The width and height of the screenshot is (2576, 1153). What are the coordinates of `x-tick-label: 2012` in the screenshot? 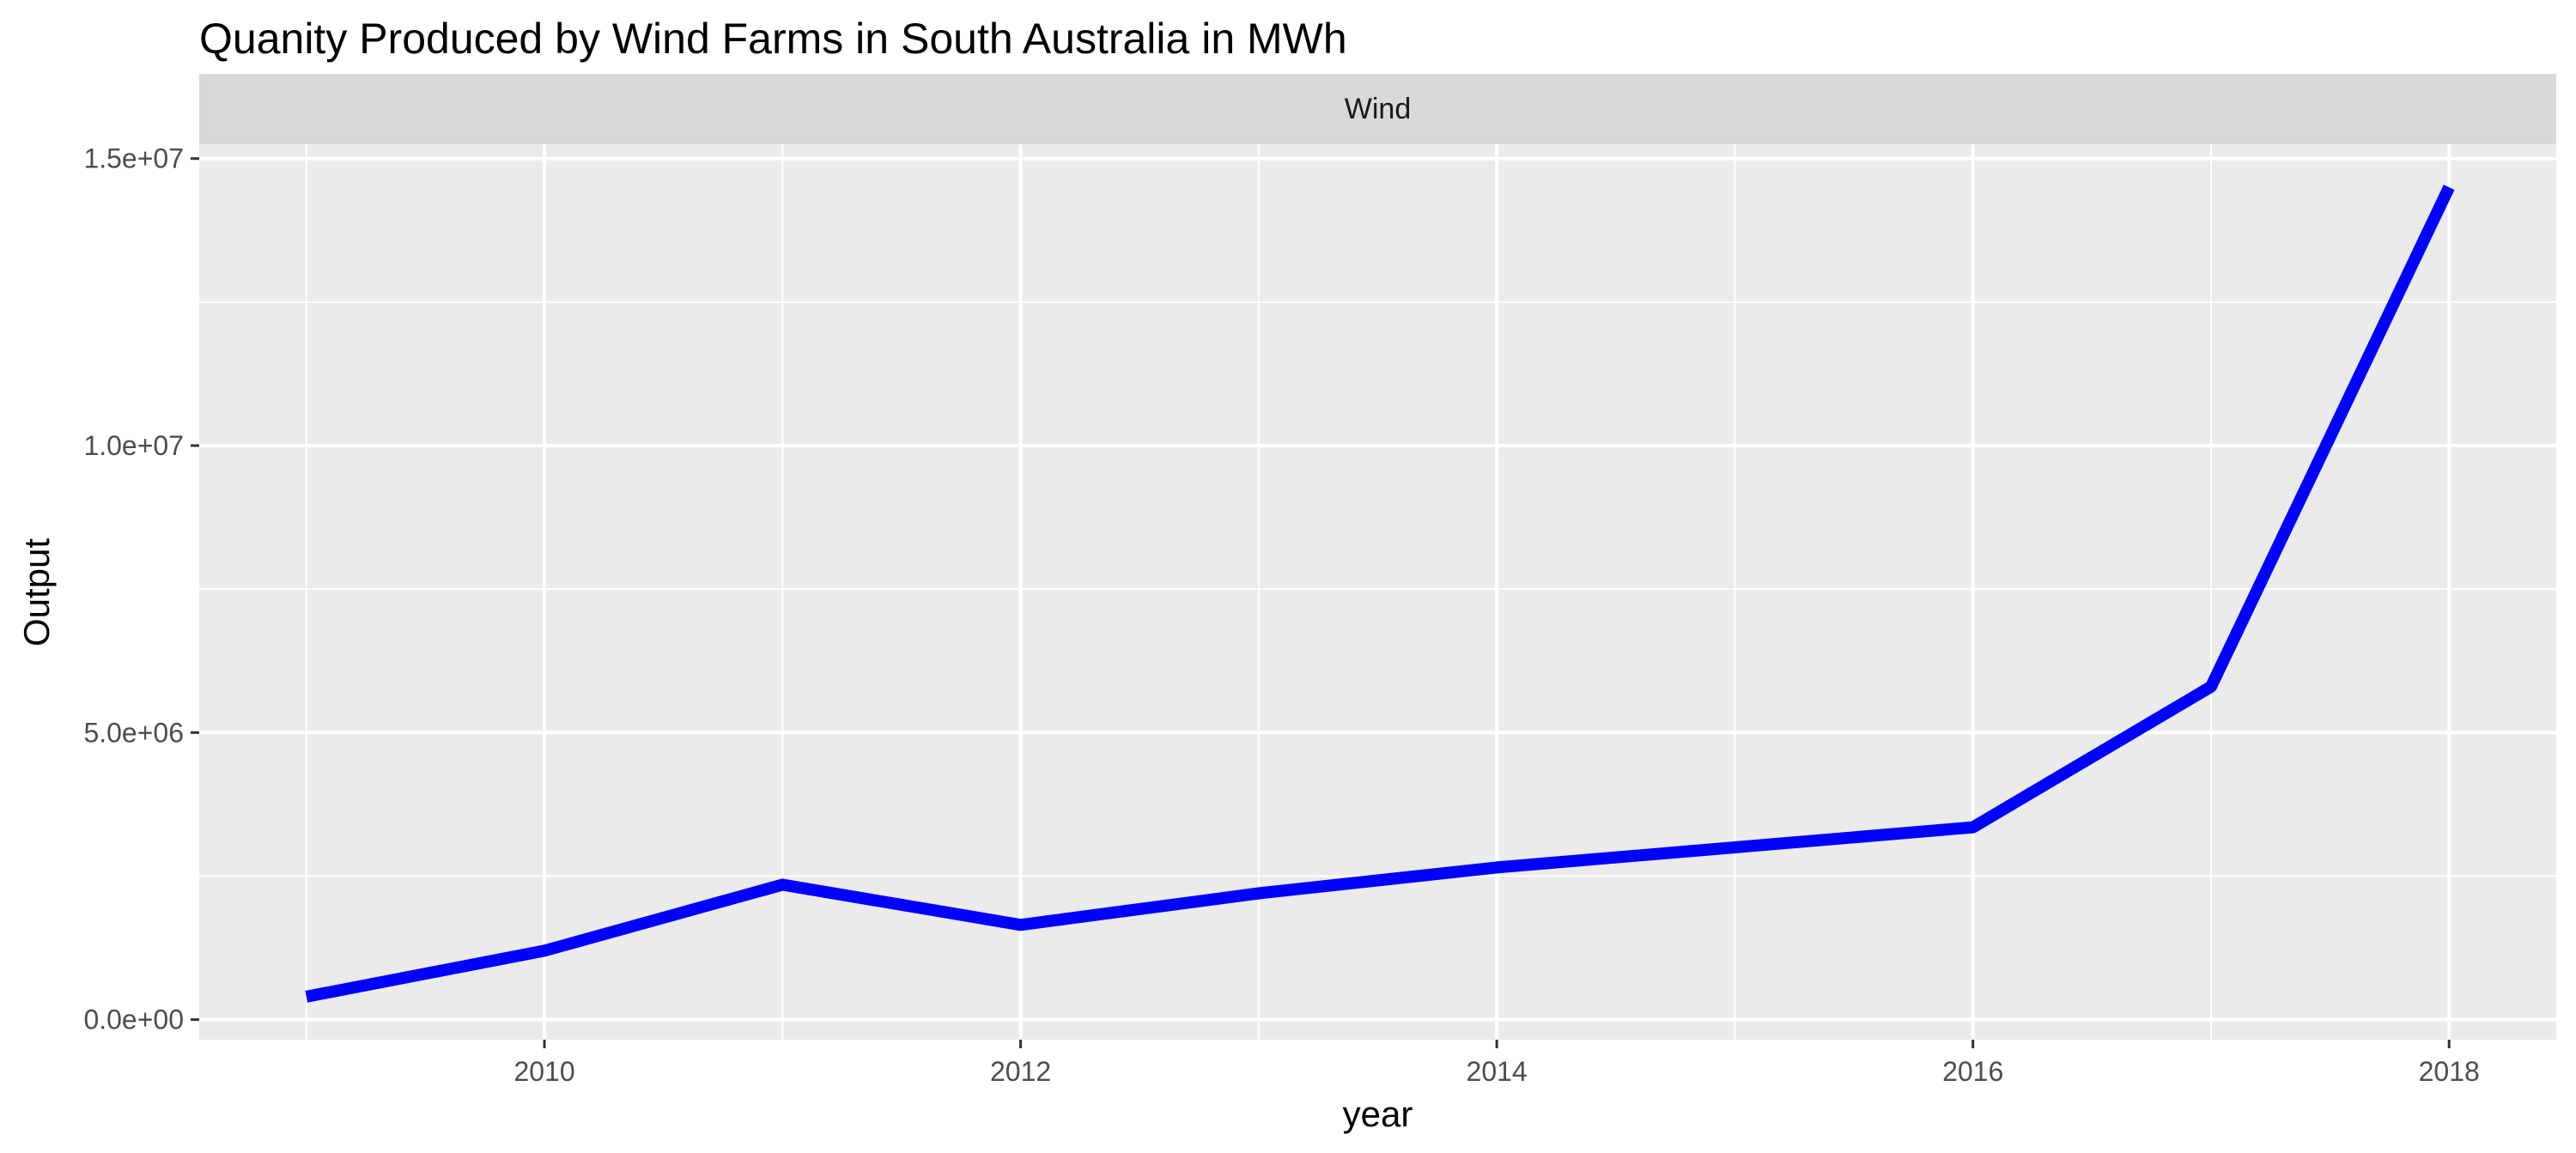 It's located at (1020, 1071).